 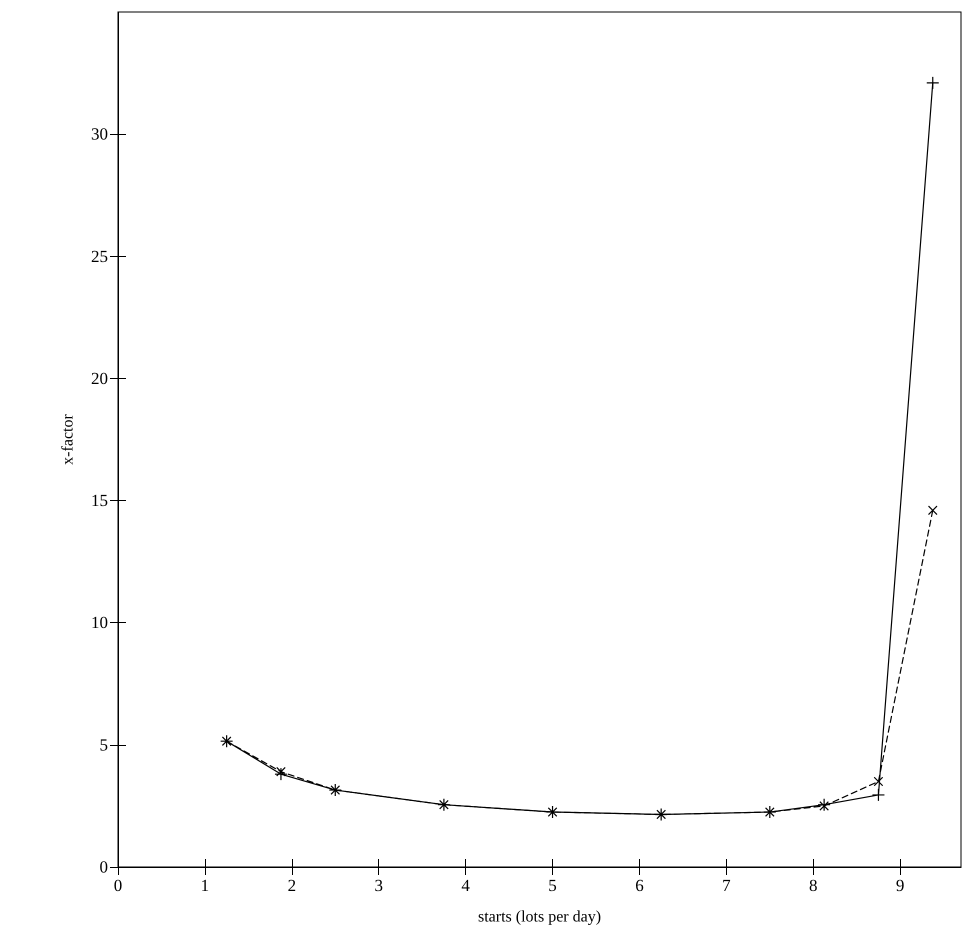 What do you see at coordinates (99, 622) in the screenshot?
I see `y-tick-label: 10` at bounding box center [99, 622].